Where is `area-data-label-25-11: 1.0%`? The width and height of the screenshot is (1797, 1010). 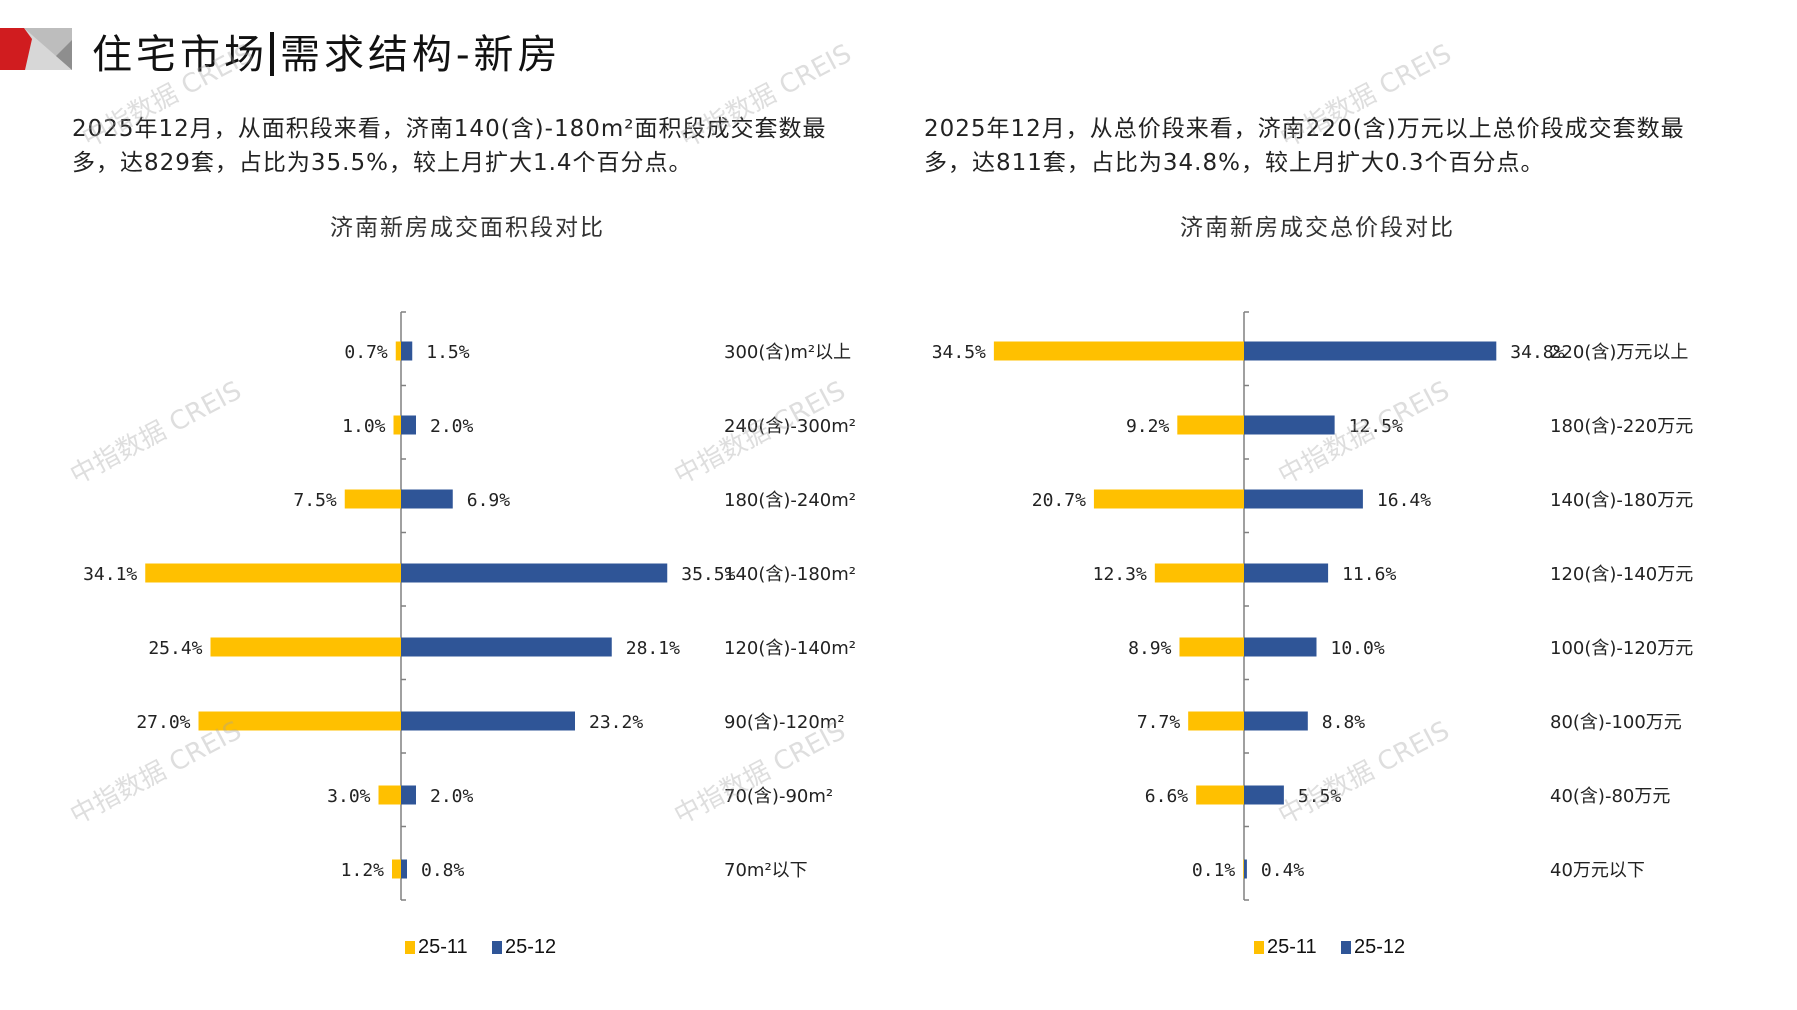 area-data-label-25-11: 1.0% is located at coordinates (364, 426).